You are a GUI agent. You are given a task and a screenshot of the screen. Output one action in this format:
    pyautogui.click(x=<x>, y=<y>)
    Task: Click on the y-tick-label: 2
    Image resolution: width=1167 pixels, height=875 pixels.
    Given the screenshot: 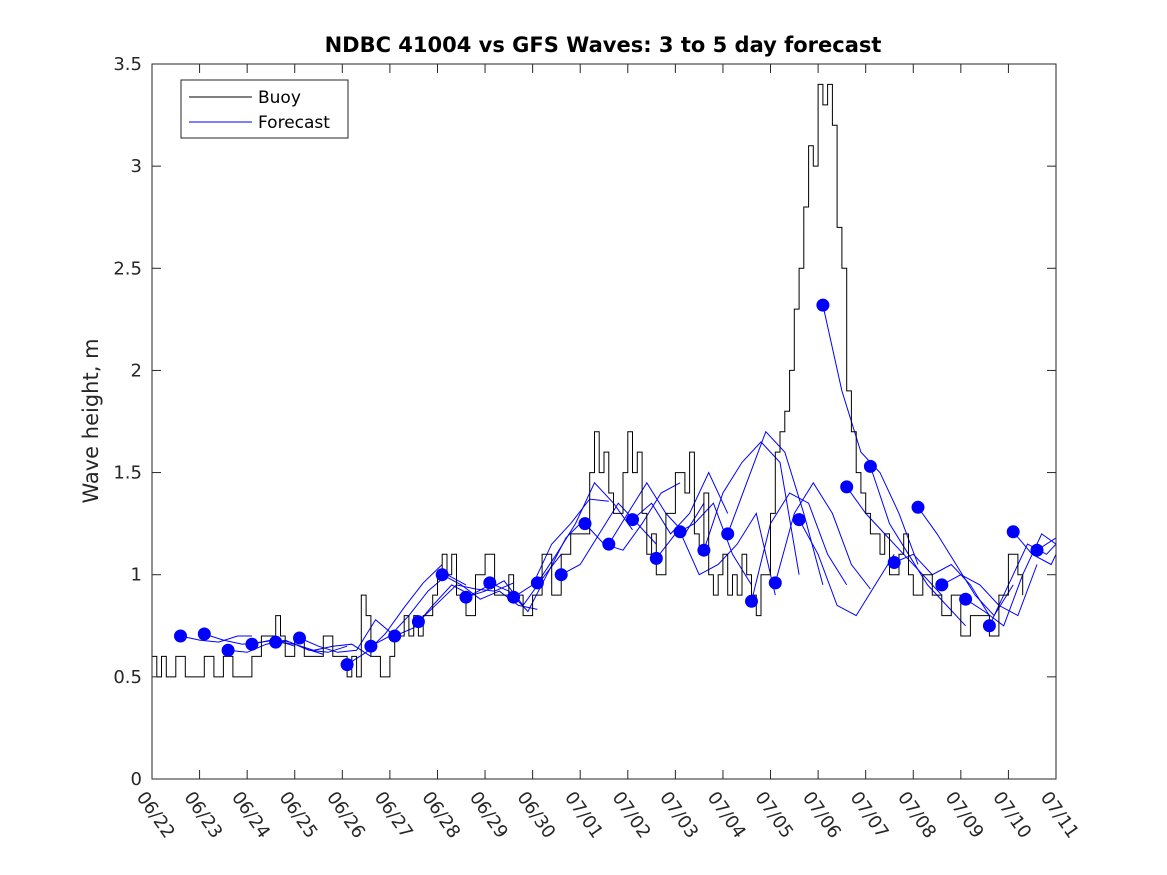 What is the action you would take?
    pyautogui.click(x=136, y=370)
    